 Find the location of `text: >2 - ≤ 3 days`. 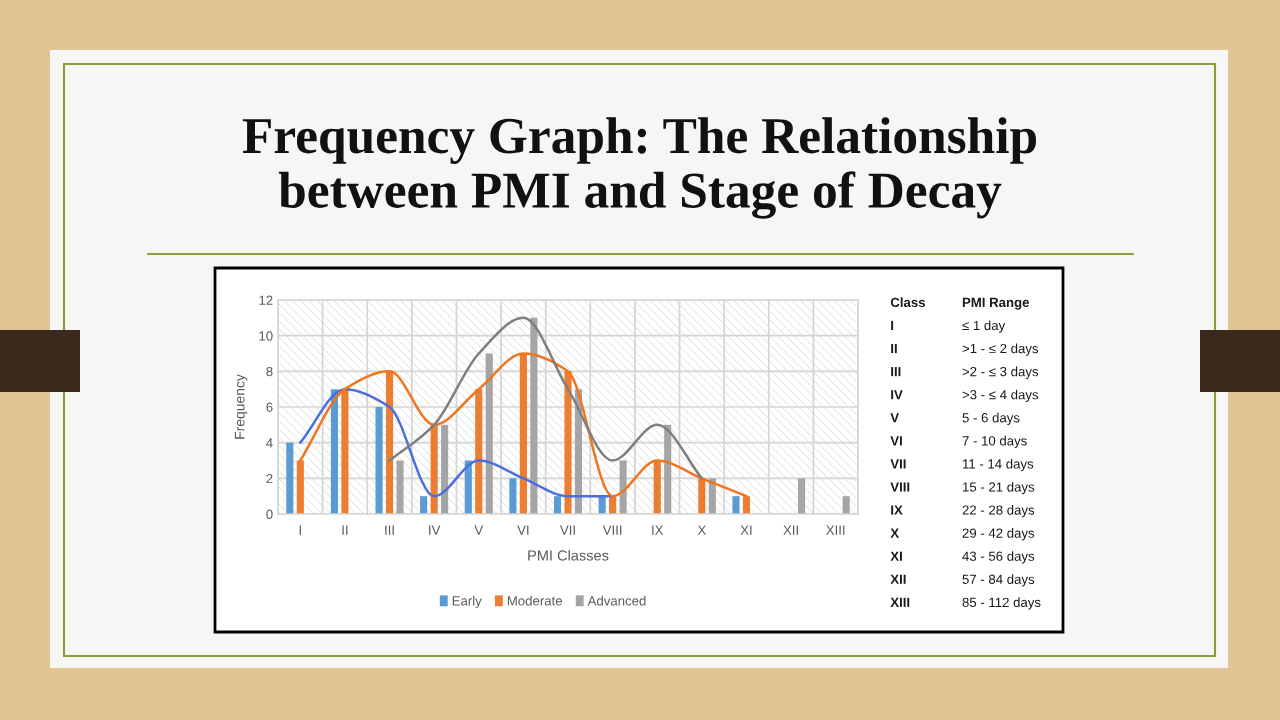

text: >2 - ≤ 3 days is located at coordinates (1000, 372).